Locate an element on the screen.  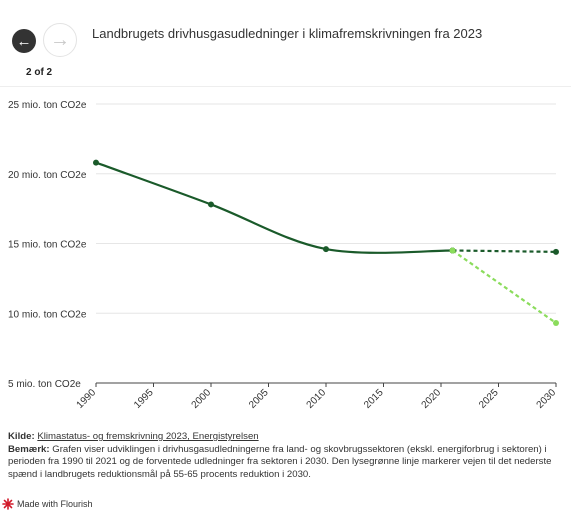
x-tick-label: 2010 is located at coordinates (317, 399).